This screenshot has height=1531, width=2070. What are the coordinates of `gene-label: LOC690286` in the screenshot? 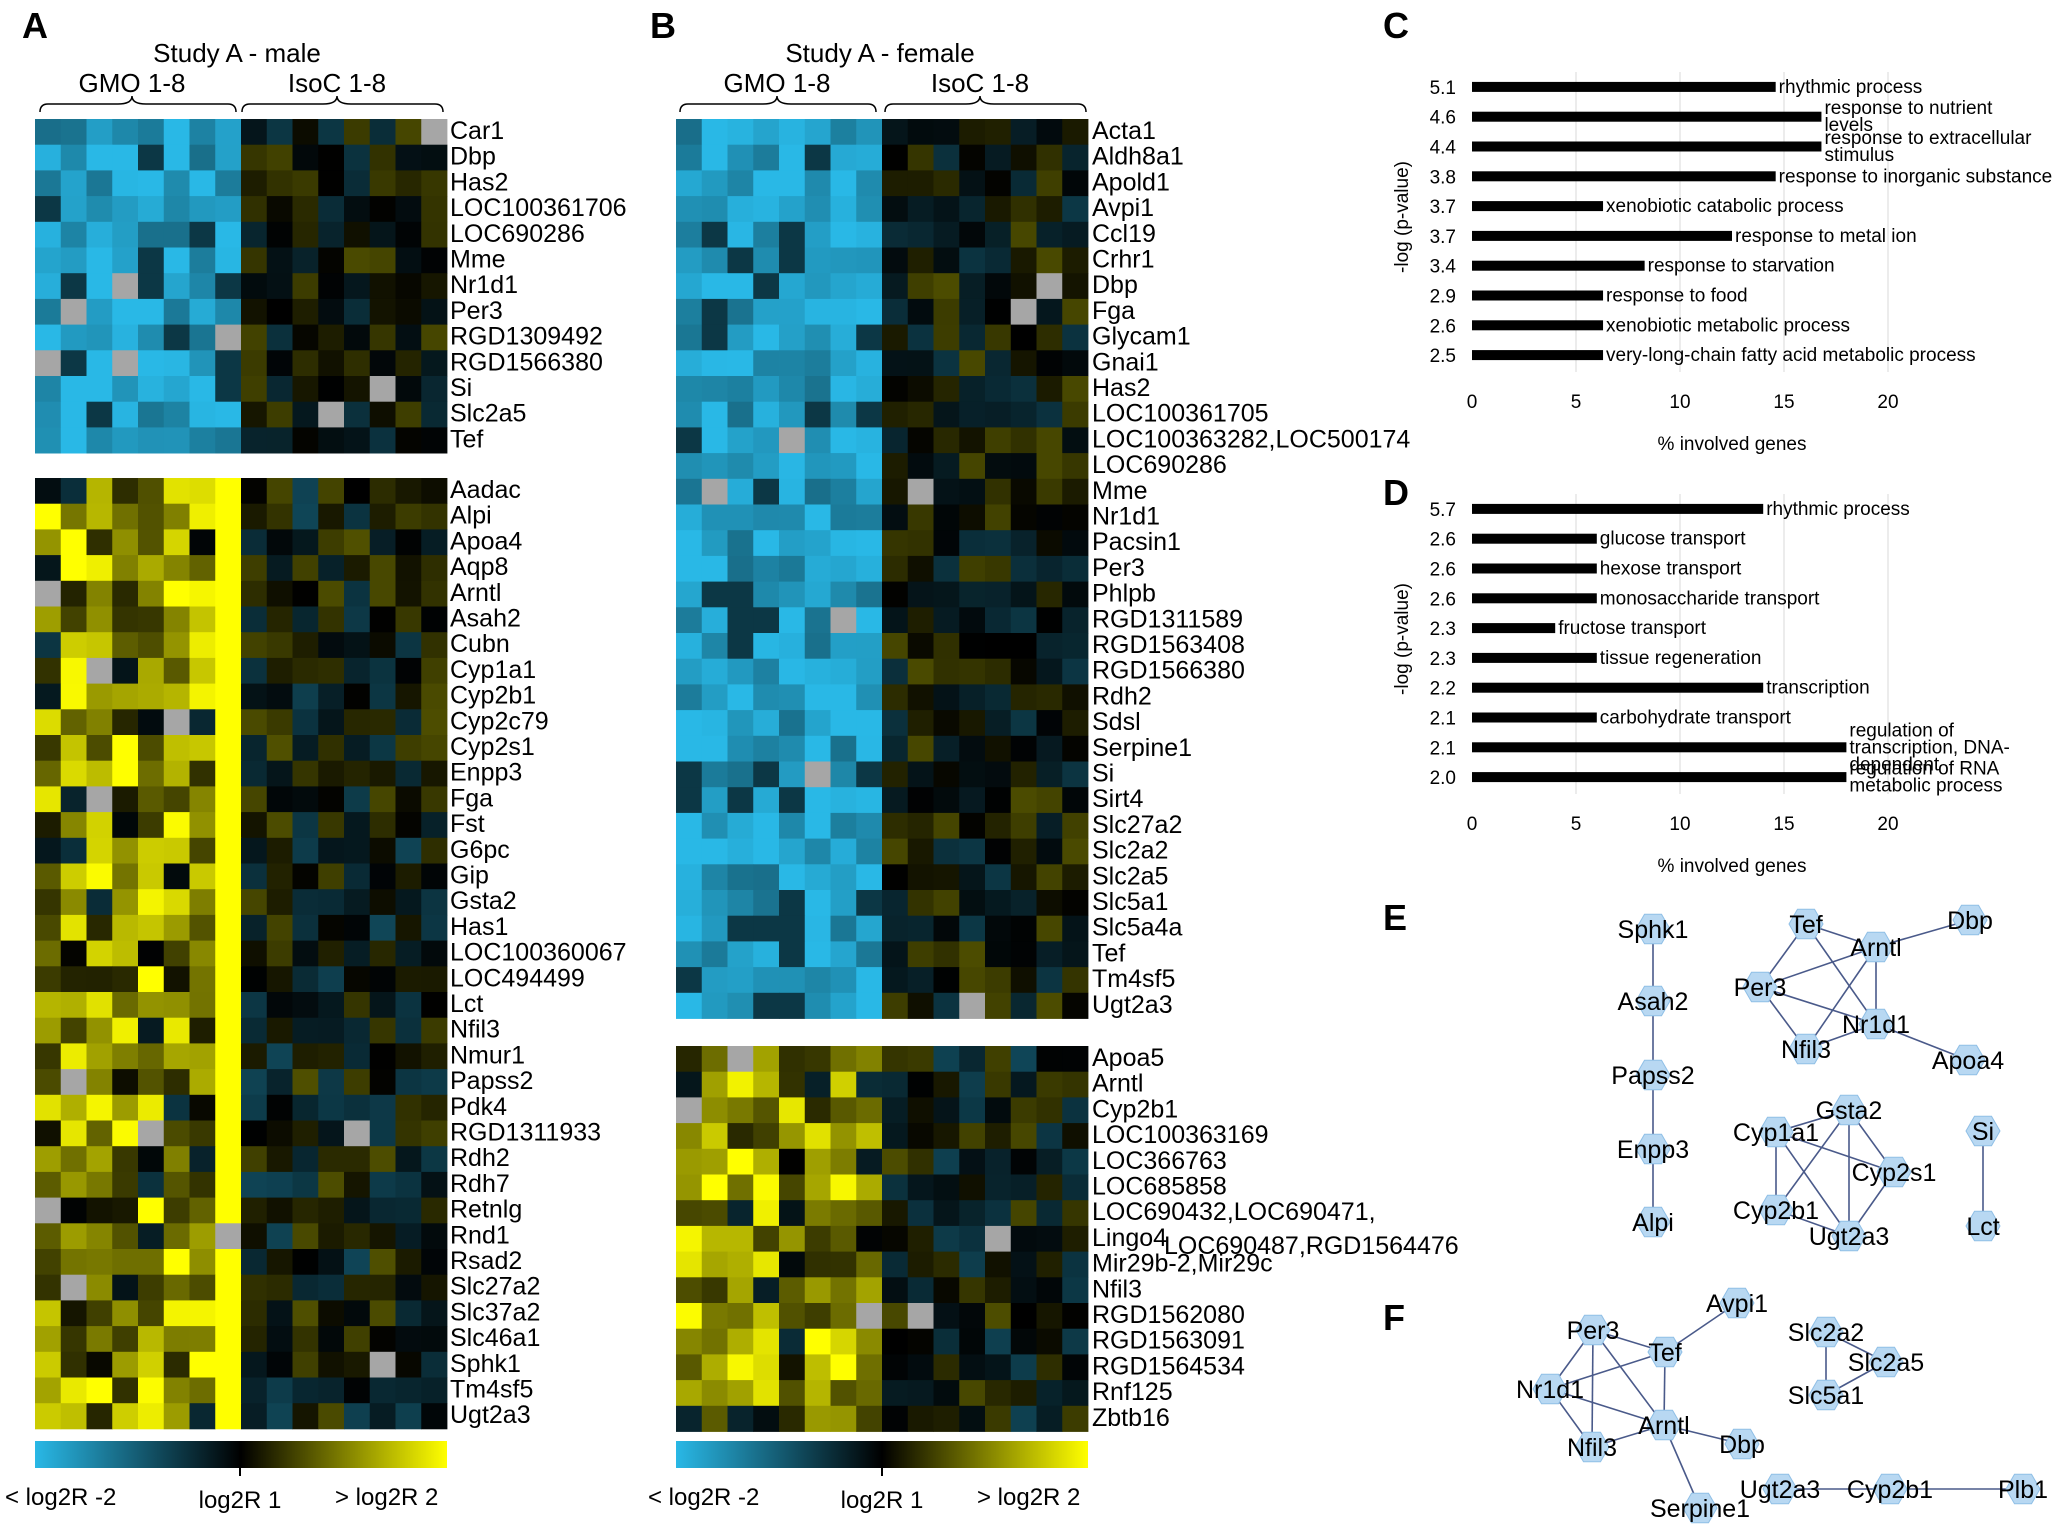 It's located at (517, 234).